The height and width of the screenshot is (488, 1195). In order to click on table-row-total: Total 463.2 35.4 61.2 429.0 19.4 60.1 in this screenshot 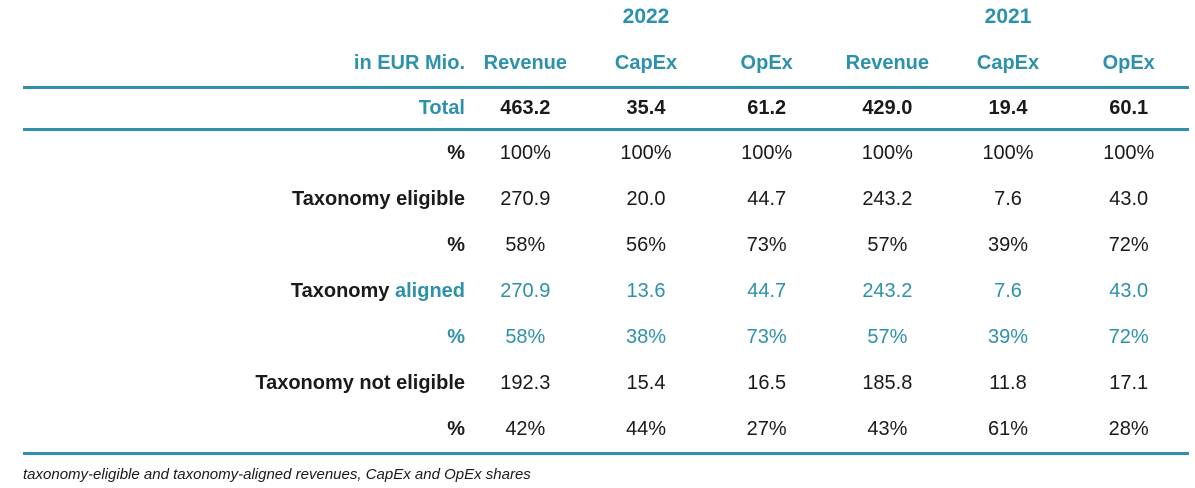, I will do `click(606, 108)`.